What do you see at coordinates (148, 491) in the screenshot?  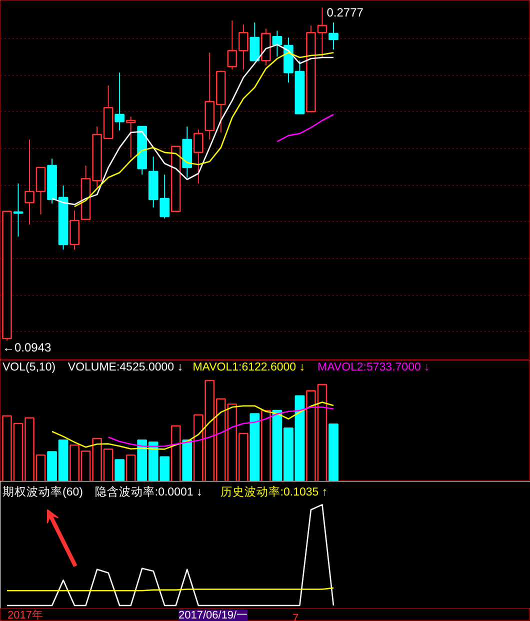 I see `text: 隐含波动率:0.0001 ↓` at bounding box center [148, 491].